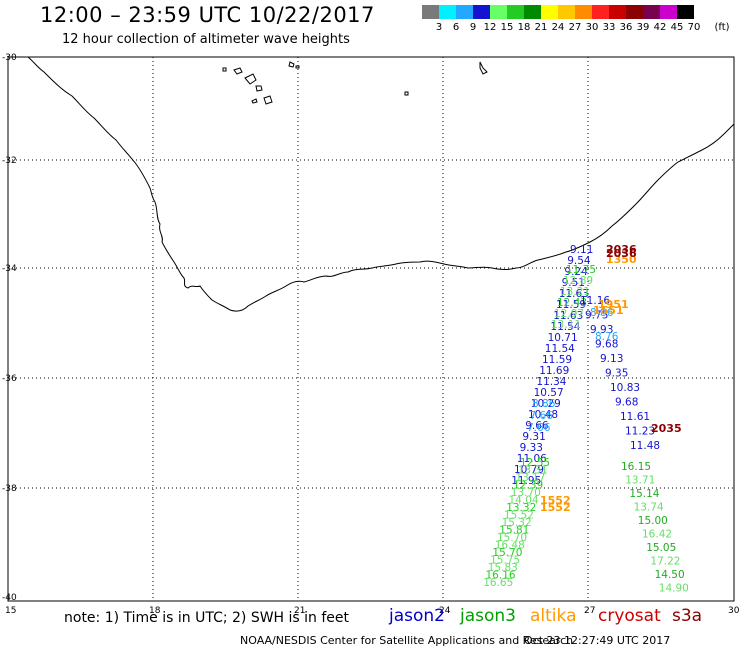 The image size is (740, 650). Describe the element at coordinates (531, 448) in the screenshot. I see `swh-value-jason2: 9.33` at that location.